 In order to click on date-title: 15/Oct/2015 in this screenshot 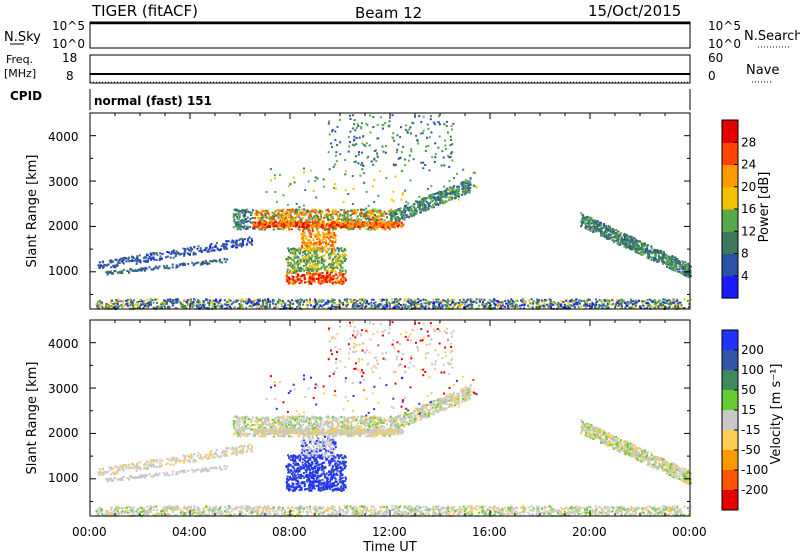, I will do `click(634, 11)`.